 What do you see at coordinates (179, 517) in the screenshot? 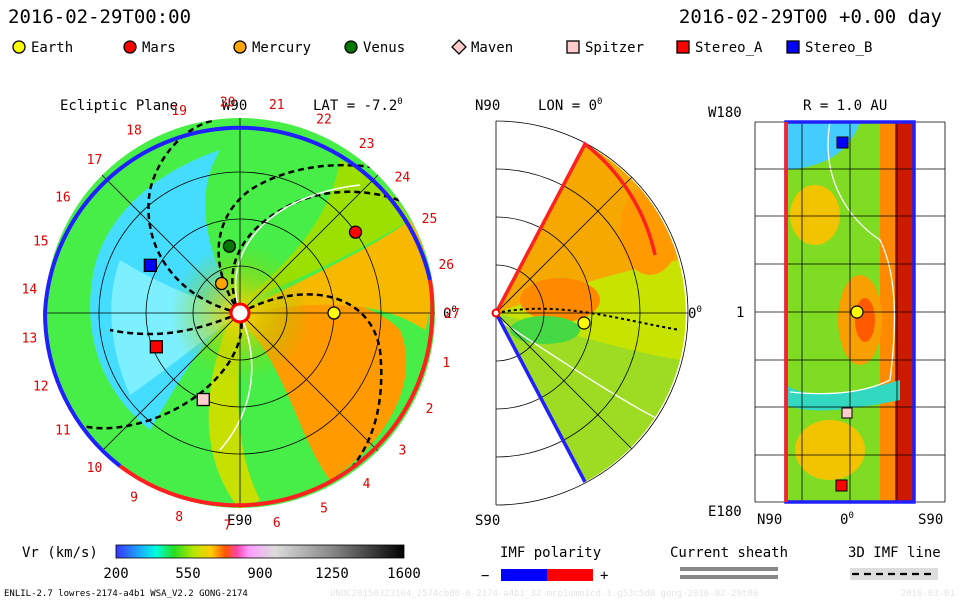
I see `carrington-tick-8: 8` at bounding box center [179, 517].